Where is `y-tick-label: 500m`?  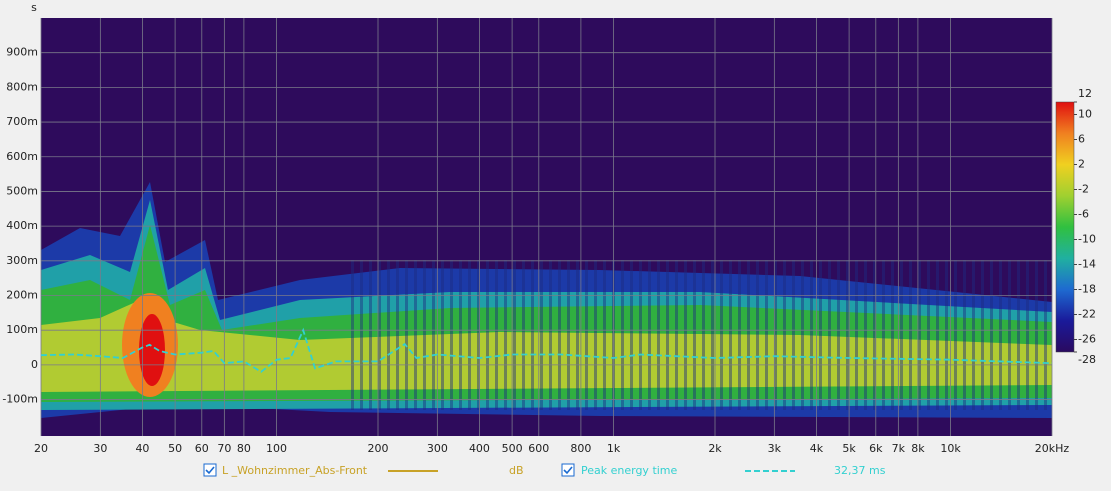
y-tick-label: 500m is located at coordinates (22, 190).